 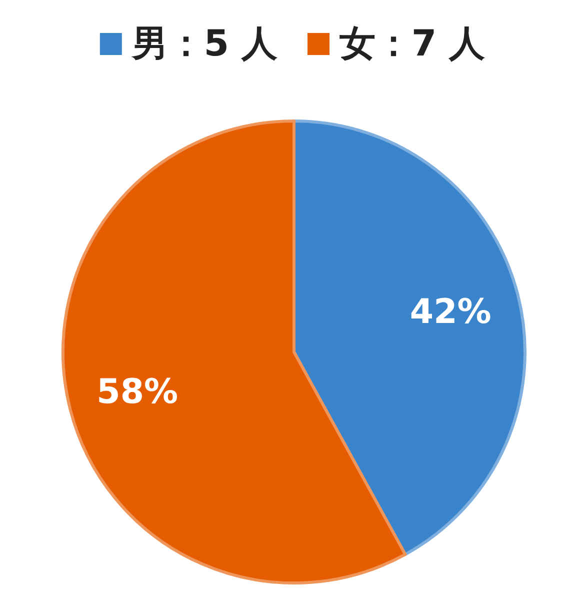 What do you see at coordinates (451, 312) in the screenshot?
I see `data-label: 42%` at bounding box center [451, 312].